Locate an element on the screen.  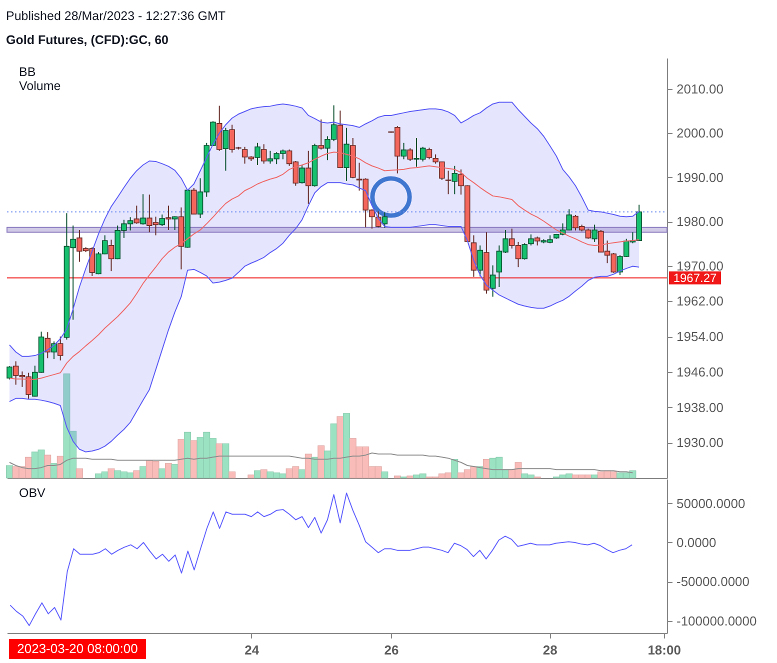
chart-title: Volume is located at coordinates (40, 86).